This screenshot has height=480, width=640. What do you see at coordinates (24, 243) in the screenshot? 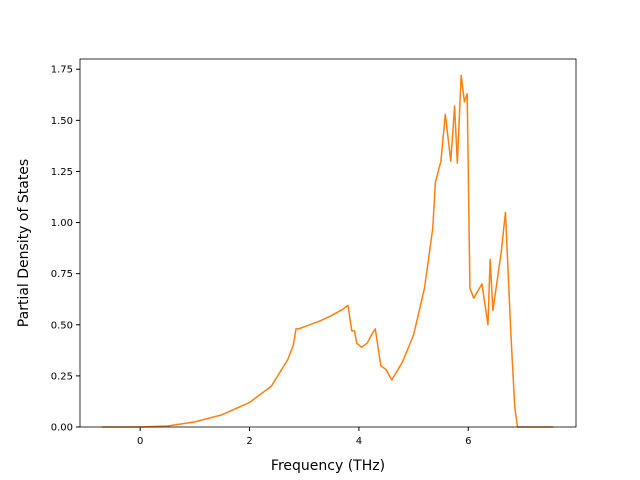
I see `y-axis-label: Partial Density of States` at bounding box center [24, 243].